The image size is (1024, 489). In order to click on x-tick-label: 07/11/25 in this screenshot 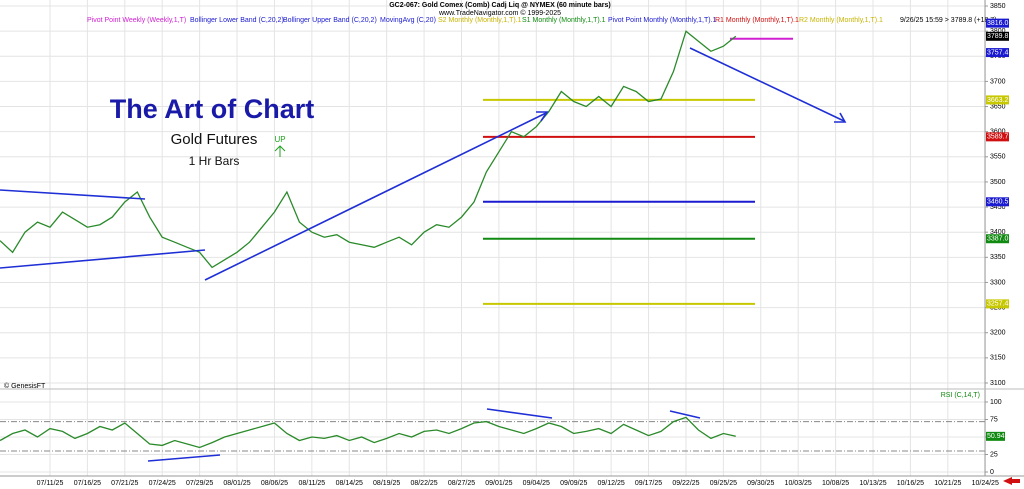, I will do `click(50, 483)`.